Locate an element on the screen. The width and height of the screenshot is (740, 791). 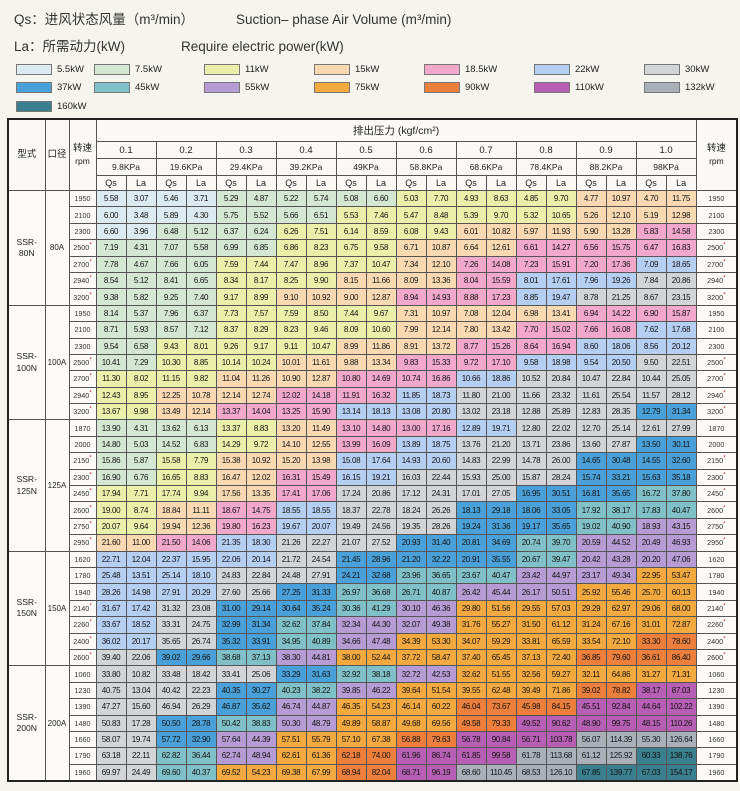
la-value-cell: 9.43 is located at coordinates (441, 231).